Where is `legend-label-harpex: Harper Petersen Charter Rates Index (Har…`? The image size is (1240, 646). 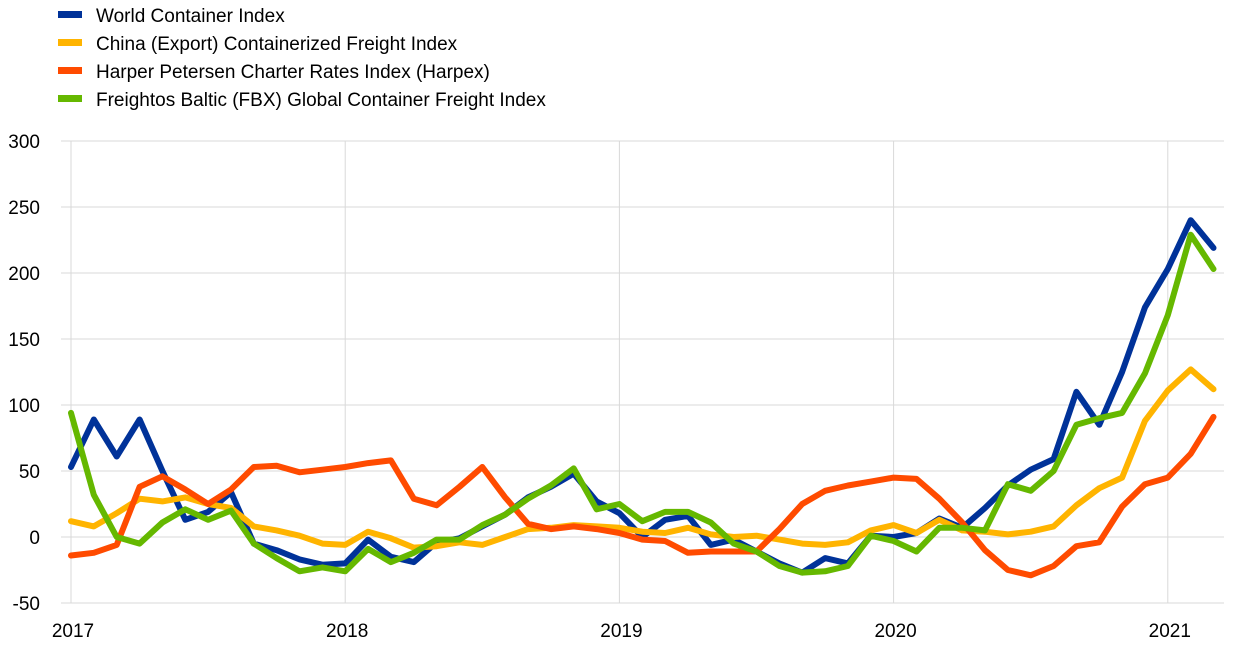 legend-label-harpex: Harper Petersen Charter Rates Index (Har… is located at coordinates (293, 72).